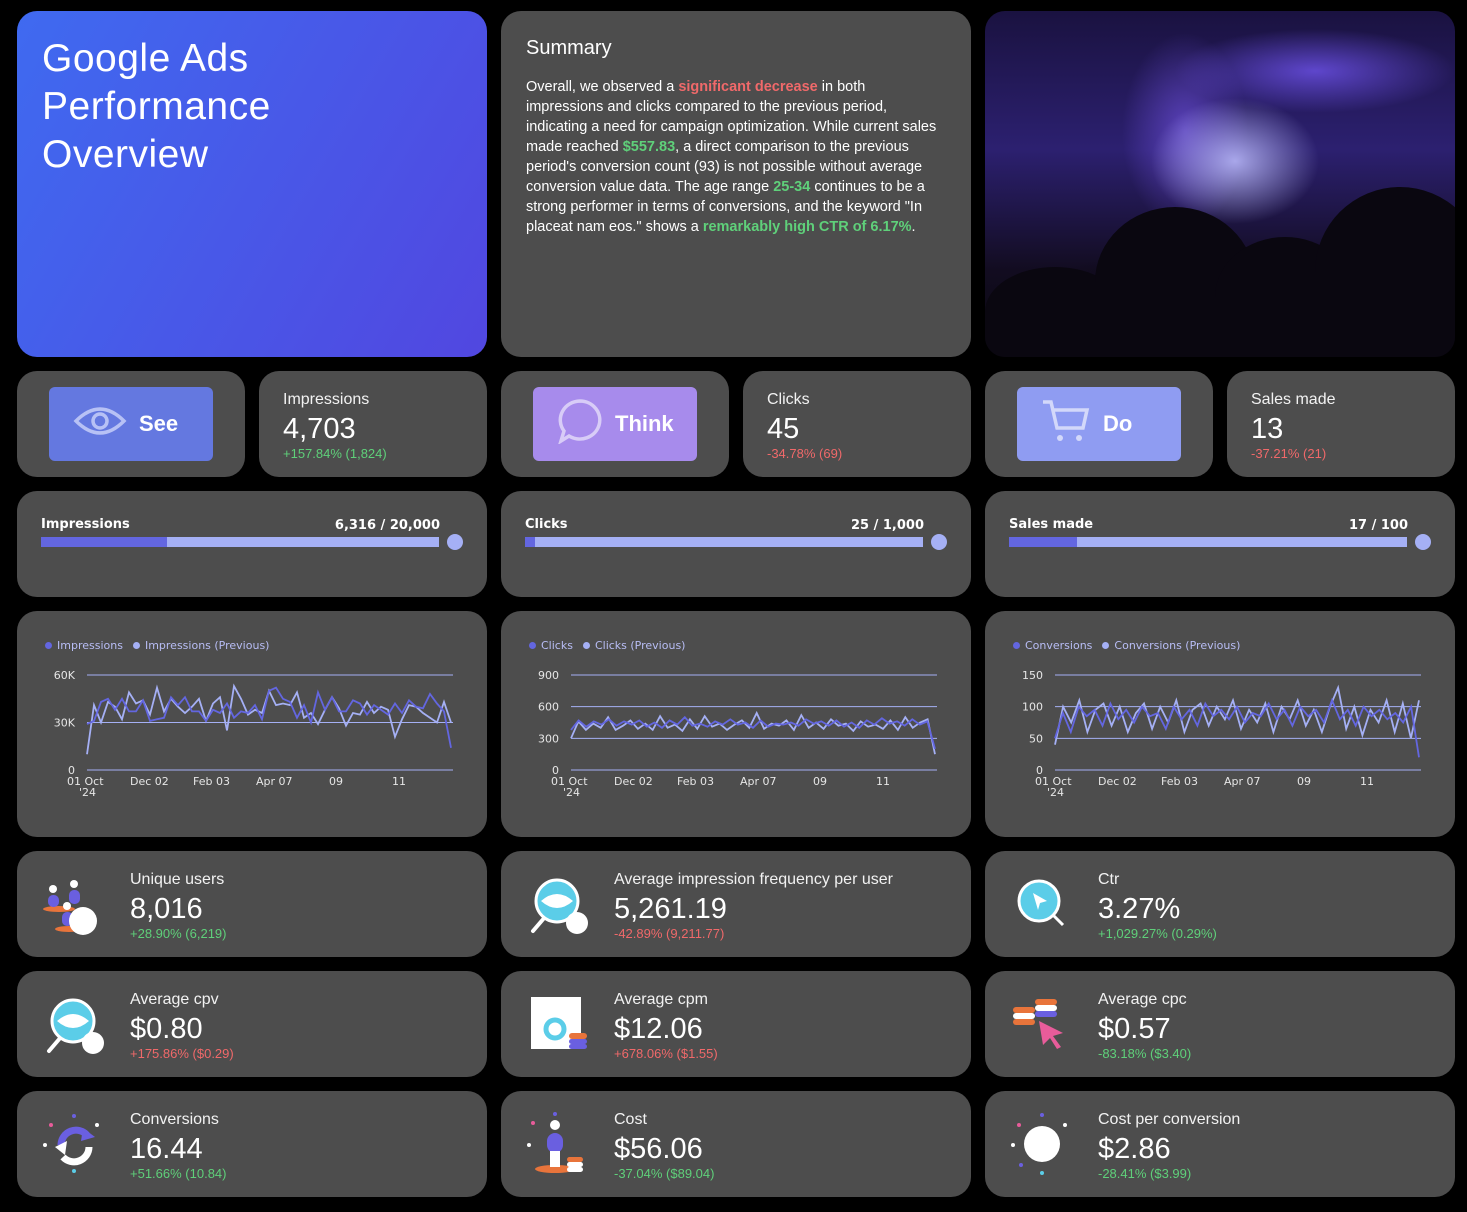  I want to click on chart-legend: Clicks Clicks (Previous), so click(607, 645).